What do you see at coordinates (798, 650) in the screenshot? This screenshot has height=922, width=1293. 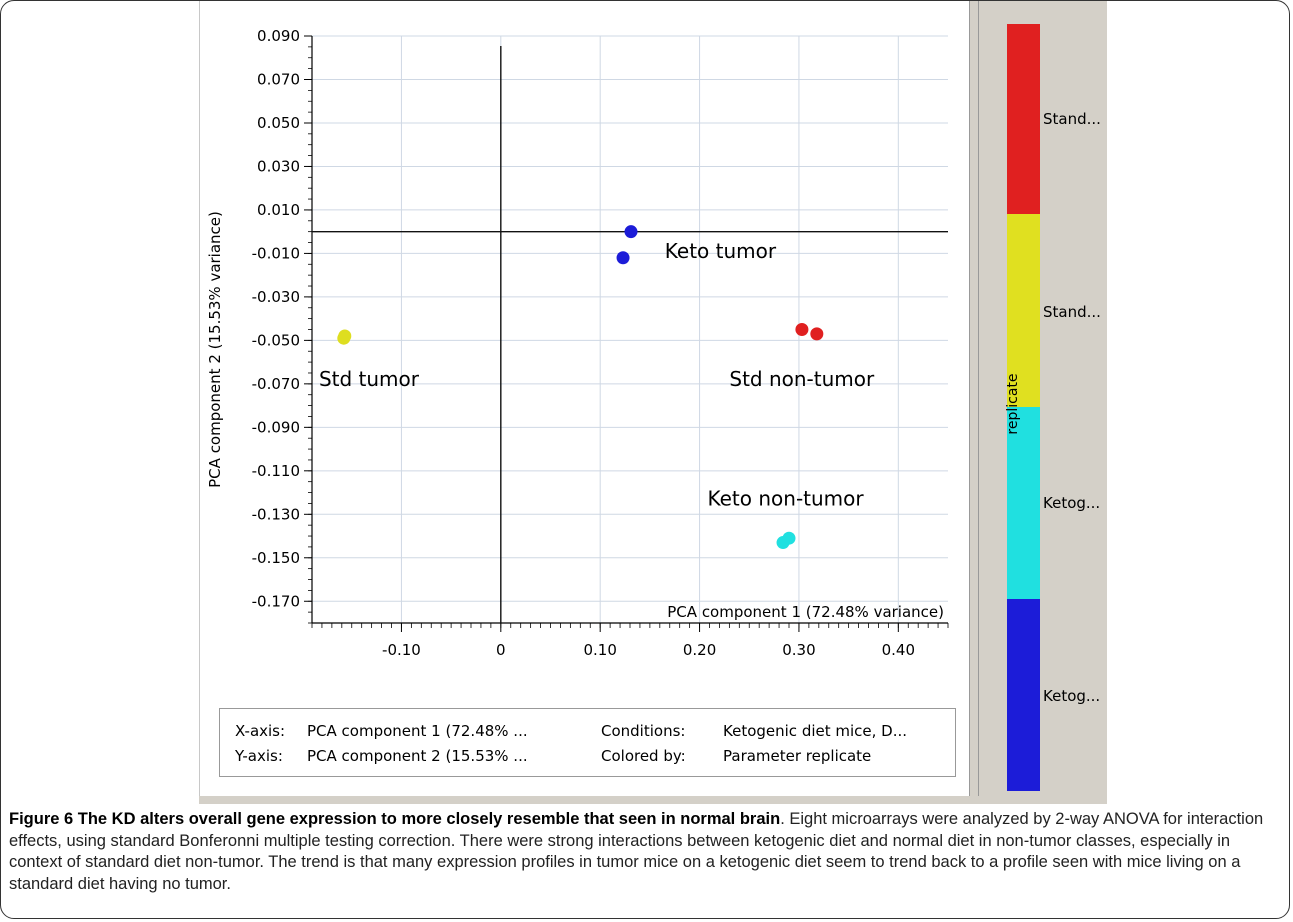 I see `x-tick-label: 0.30` at bounding box center [798, 650].